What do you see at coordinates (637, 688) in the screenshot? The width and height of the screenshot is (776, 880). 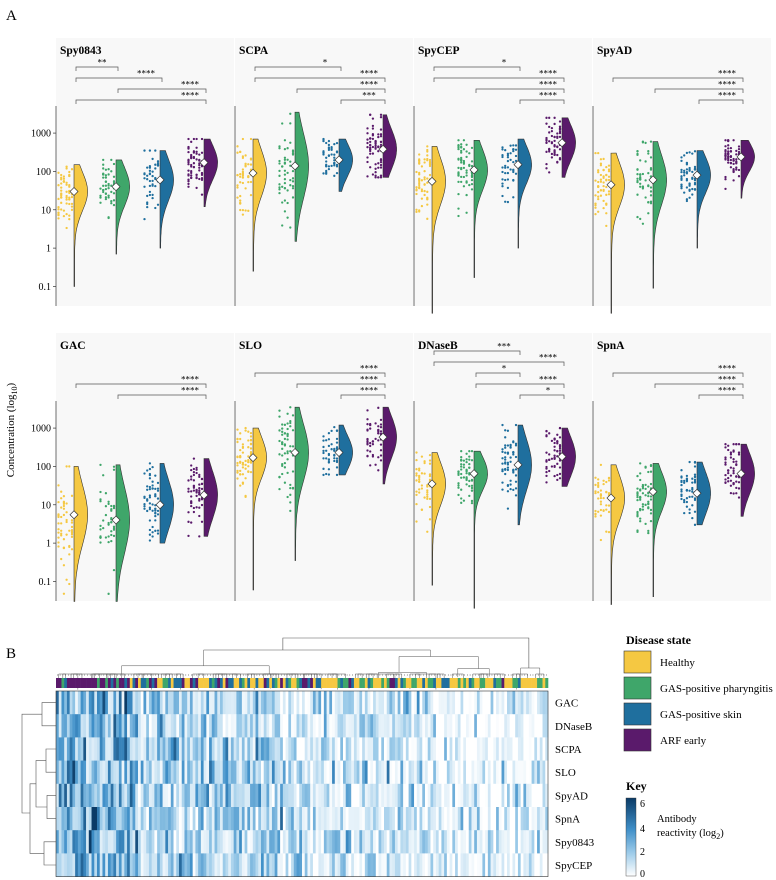 I see `legend-swatch-pharyngitis` at bounding box center [637, 688].